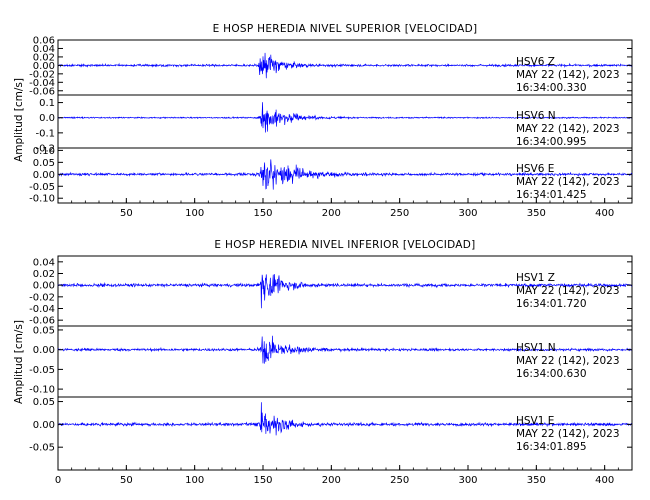  I want to click on time-label: 16:34:00.630, so click(551, 374).